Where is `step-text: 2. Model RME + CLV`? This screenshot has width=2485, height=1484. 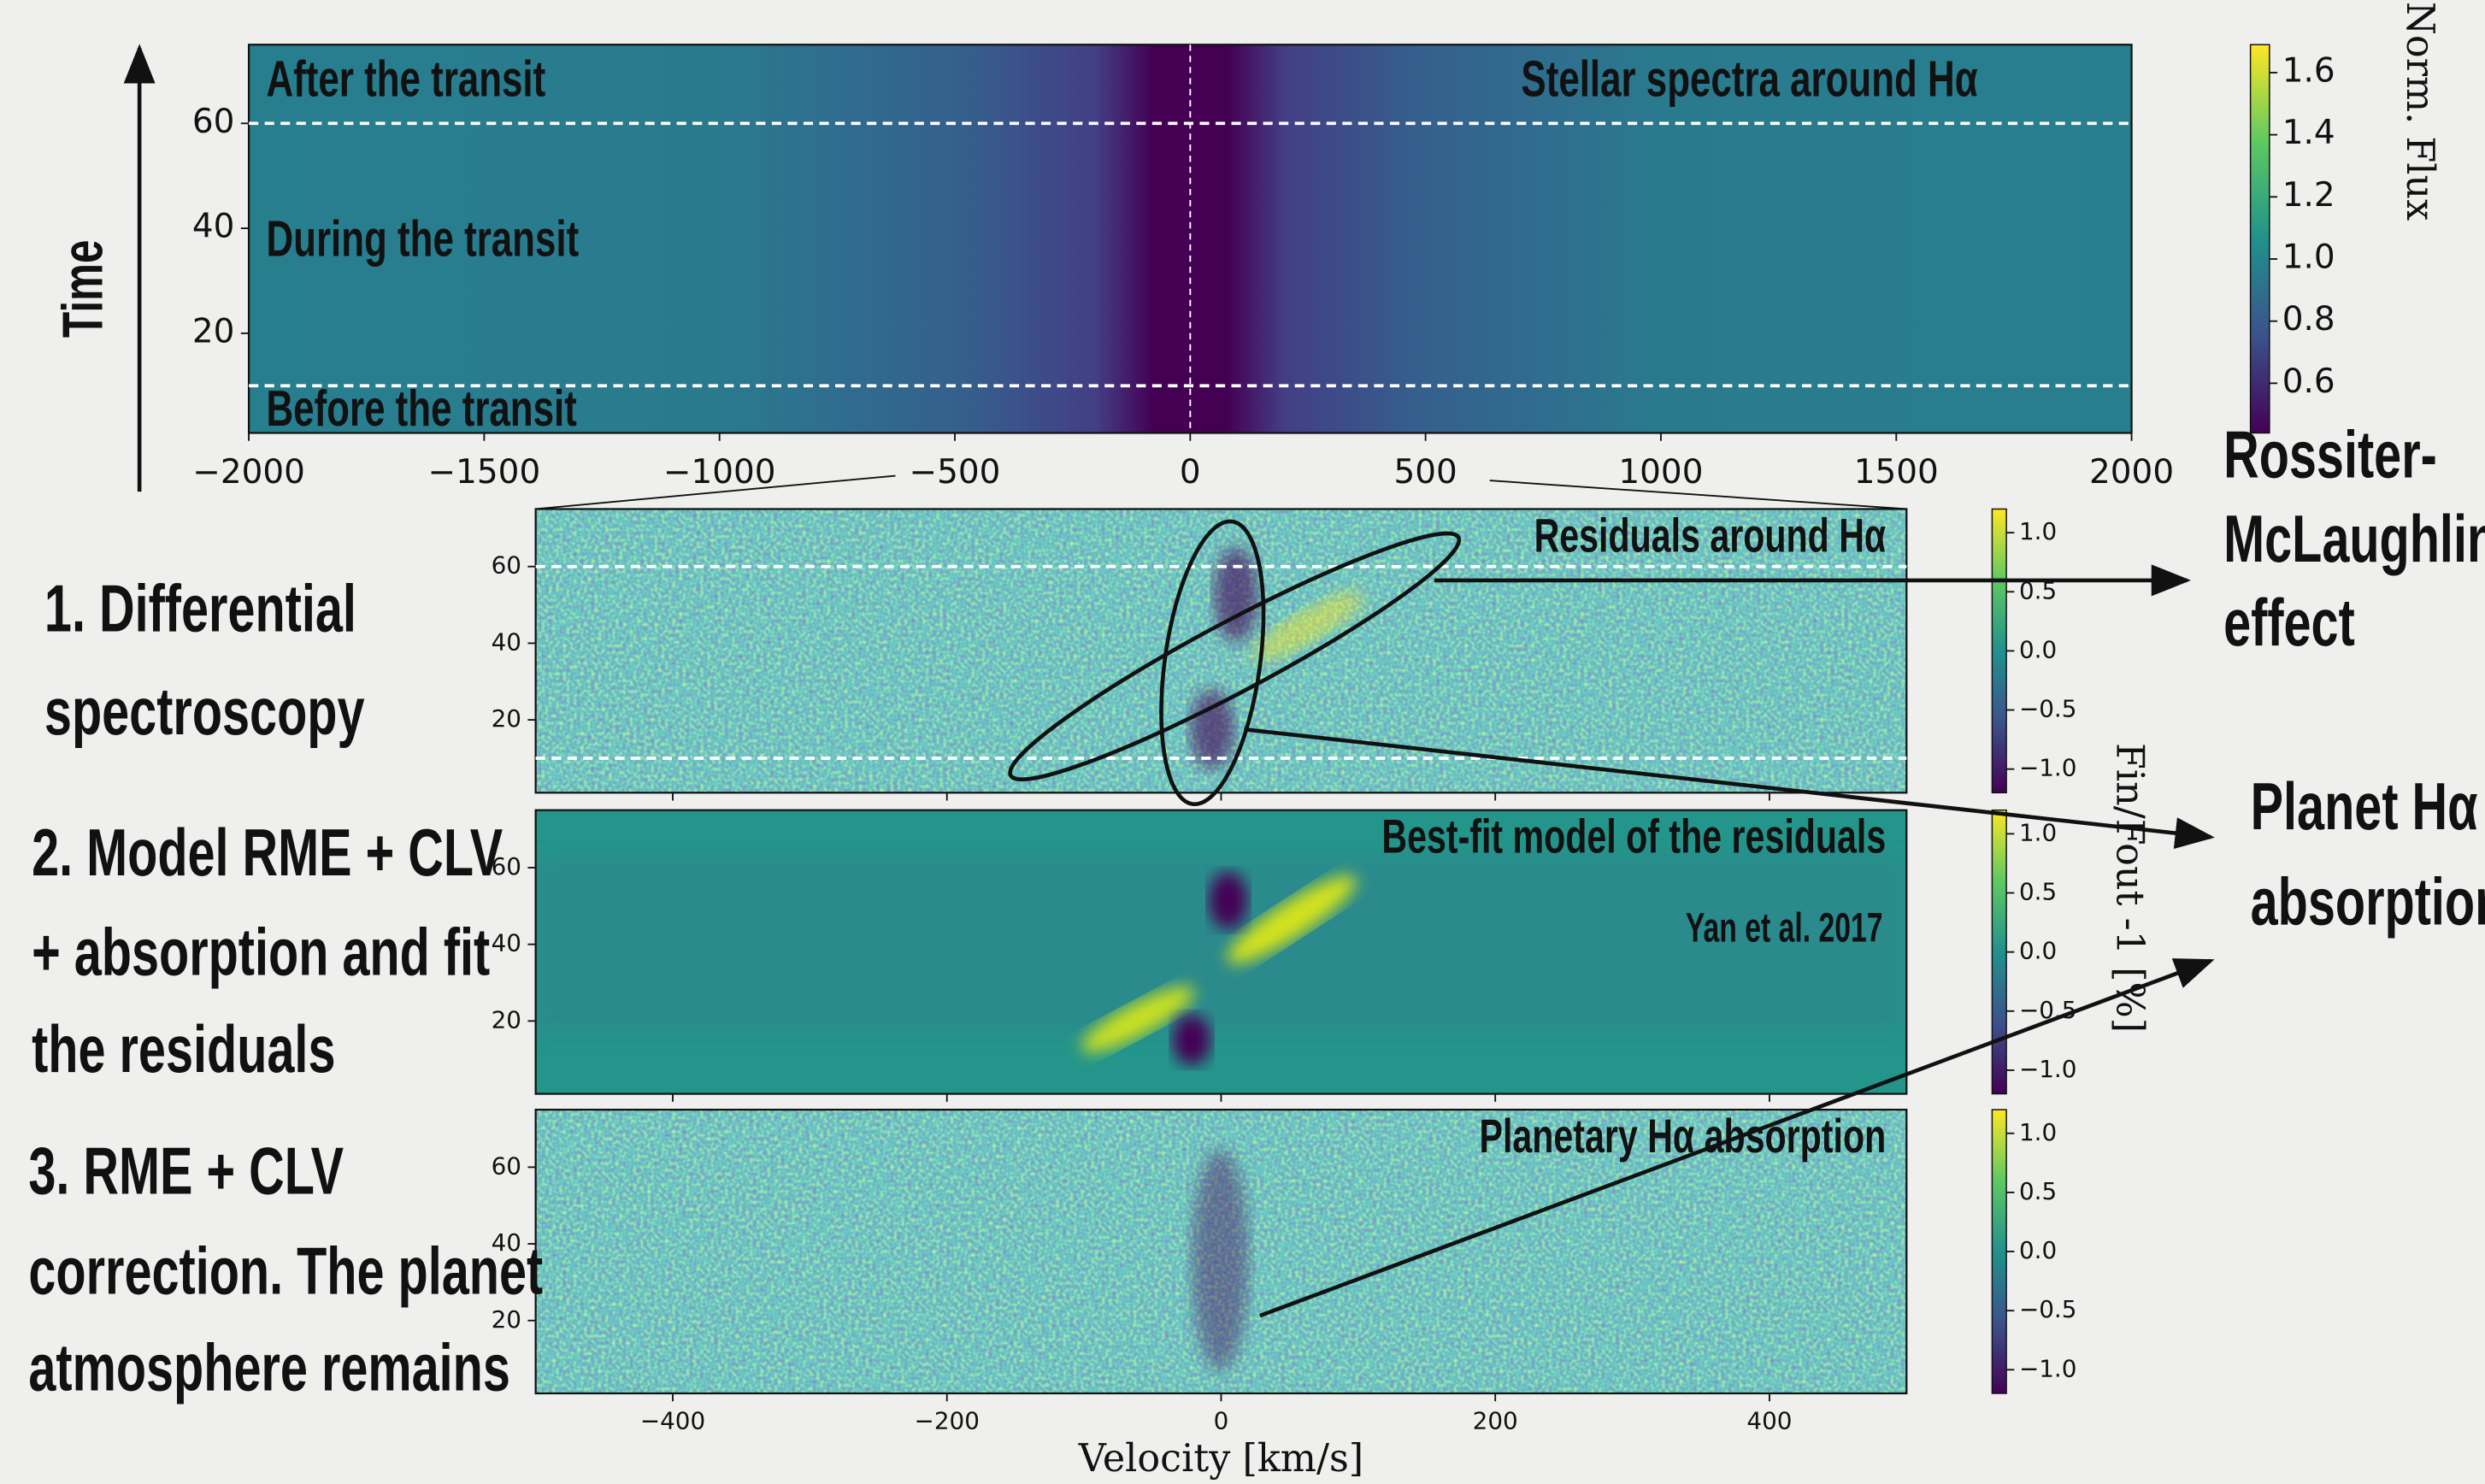
step-text: 2. Model RME + CLV is located at coordinates (268, 852).